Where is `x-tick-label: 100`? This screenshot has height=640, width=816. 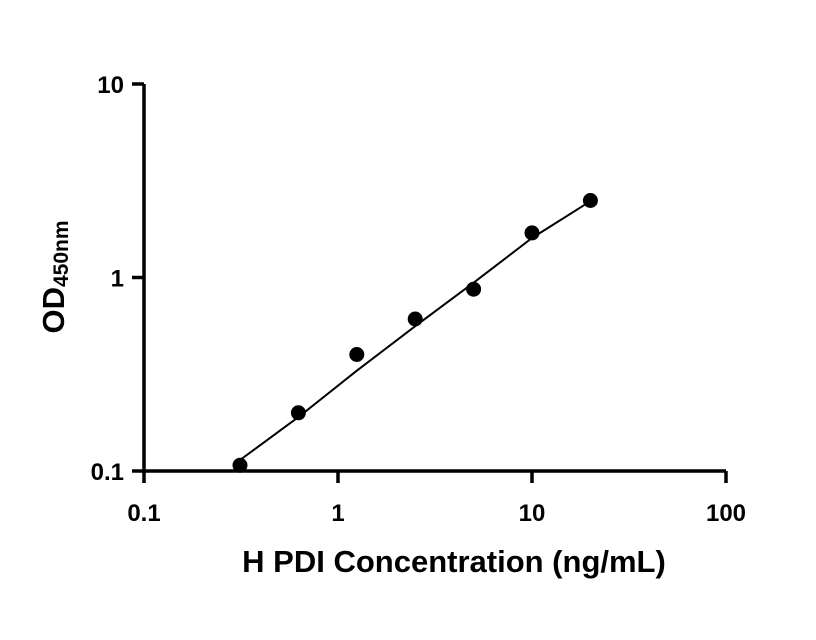
x-tick-label: 100 is located at coordinates (726, 513).